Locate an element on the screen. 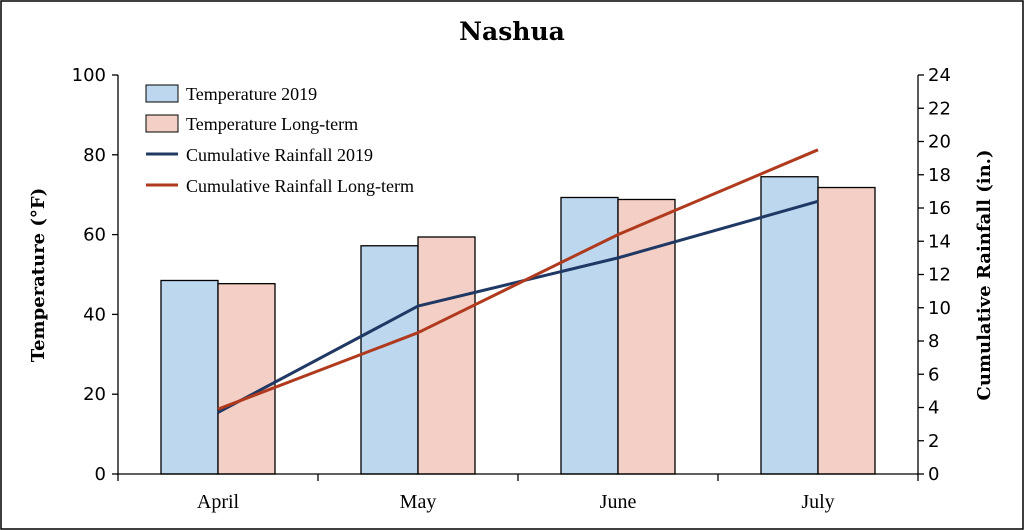 The width and height of the screenshot is (1024, 530). legend-label-cumulative-rainfall-2019: Cumulative Rainfall 2019 is located at coordinates (279, 155).